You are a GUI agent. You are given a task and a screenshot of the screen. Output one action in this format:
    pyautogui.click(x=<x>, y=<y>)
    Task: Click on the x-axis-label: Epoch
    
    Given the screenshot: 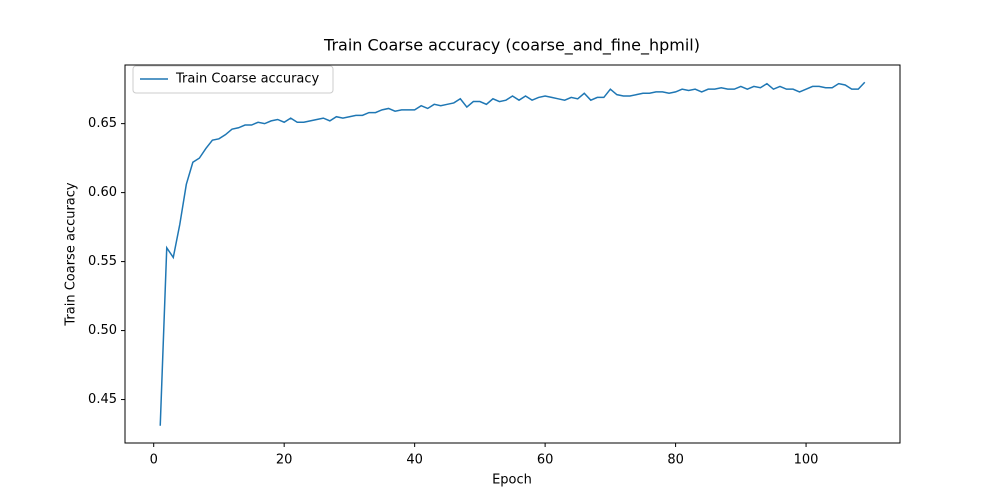 What is the action you would take?
    pyautogui.click(x=512, y=480)
    